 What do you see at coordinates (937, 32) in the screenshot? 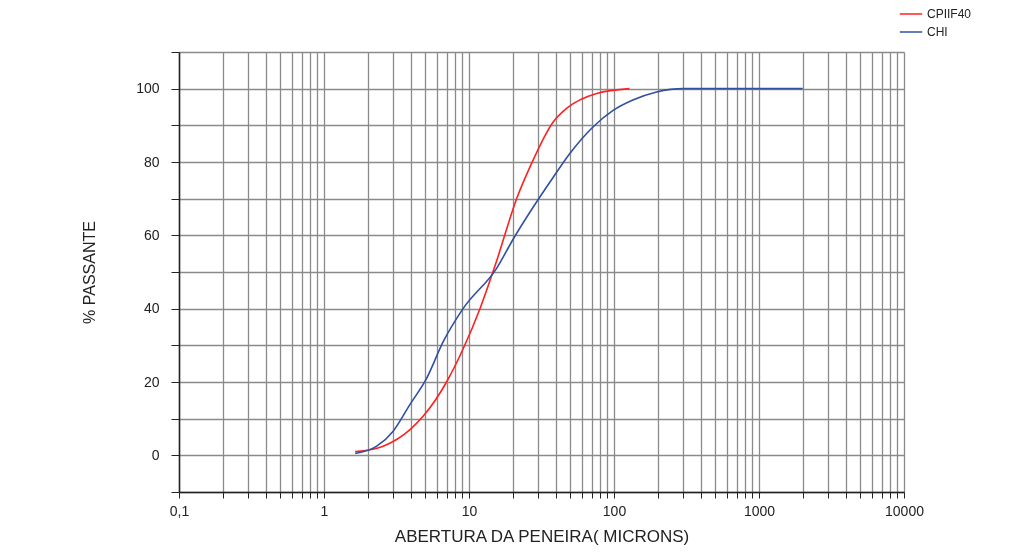
I see `legend-label: CHI` at bounding box center [937, 32].